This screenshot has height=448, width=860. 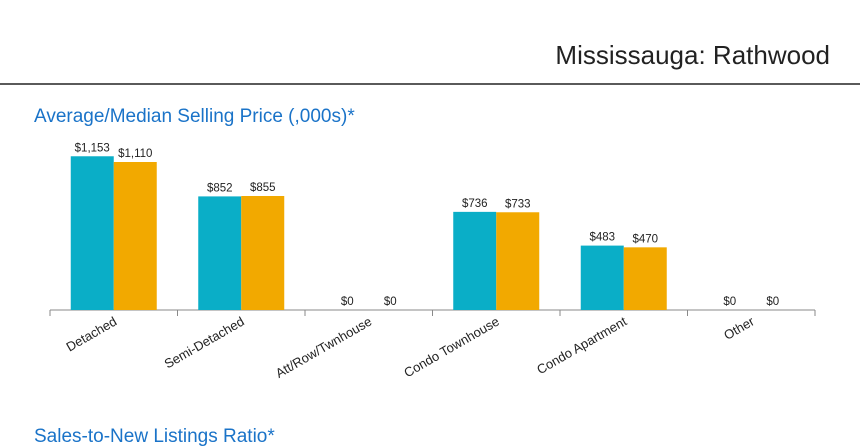 I want to click on title-divider, so click(x=430, y=84).